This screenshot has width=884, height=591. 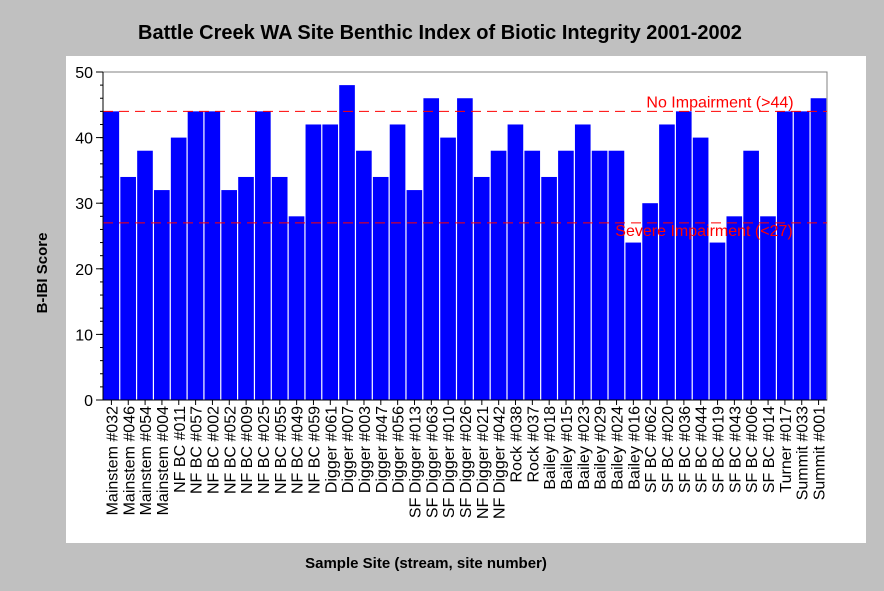 I want to click on x-tick-label: SF Digger #063, so click(x=432, y=462).